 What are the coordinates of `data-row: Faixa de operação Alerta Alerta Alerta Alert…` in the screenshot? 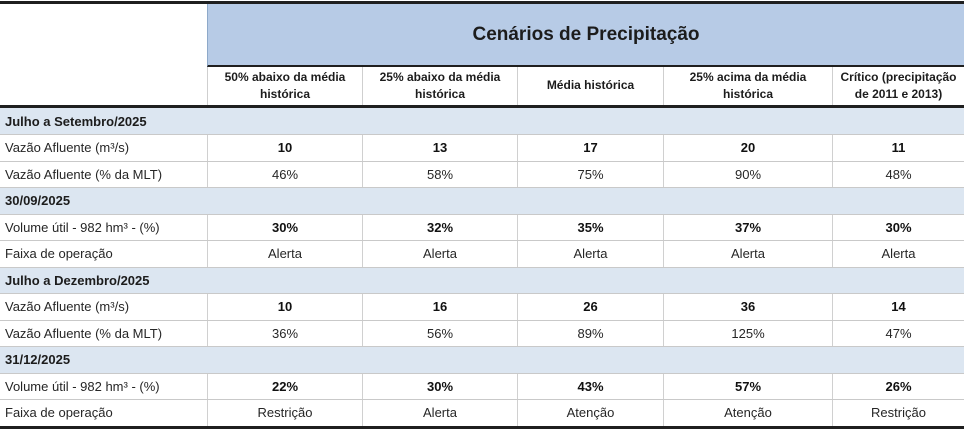 It's located at (482, 253).